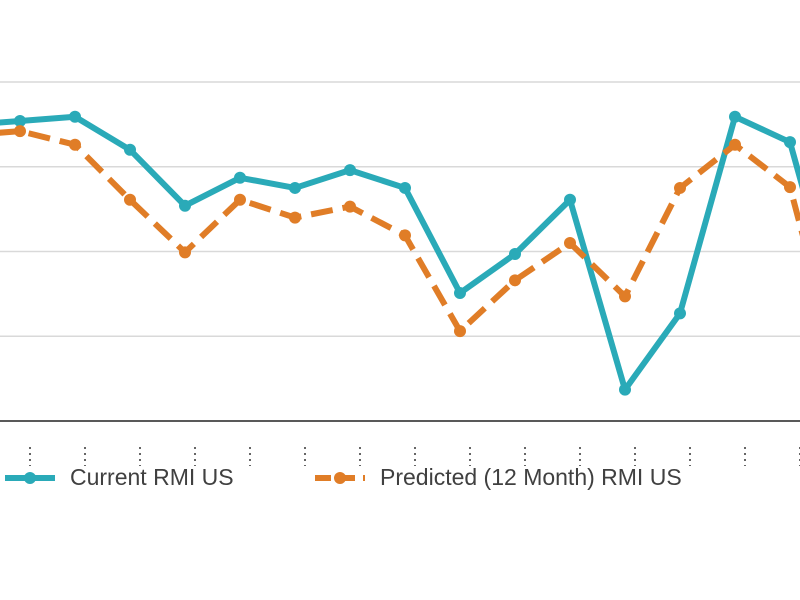 The height and width of the screenshot is (600, 800). Describe the element at coordinates (152, 477) in the screenshot. I see `legend-label: Current RMI US` at that location.